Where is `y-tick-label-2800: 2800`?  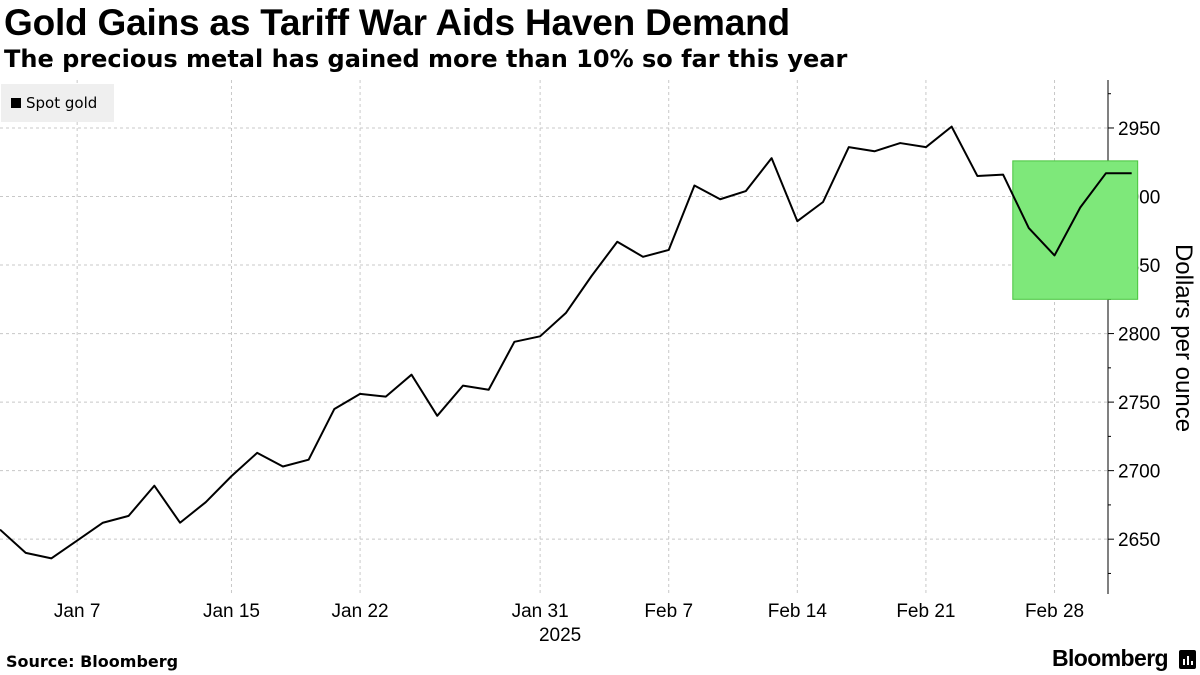 y-tick-label-2800: 2800 is located at coordinates (1139, 335).